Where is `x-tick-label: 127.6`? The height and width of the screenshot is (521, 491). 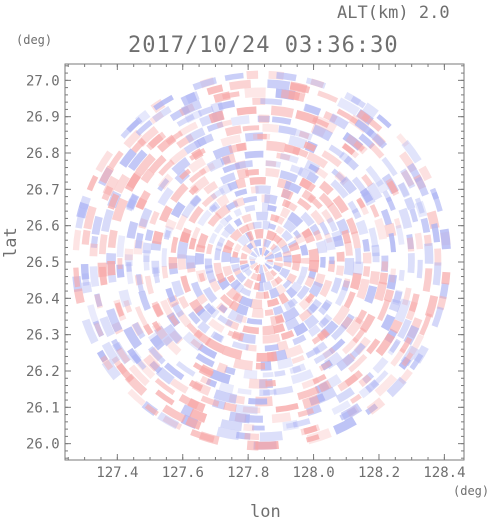 x-tick-label: 127.6 is located at coordinates (183, 473).